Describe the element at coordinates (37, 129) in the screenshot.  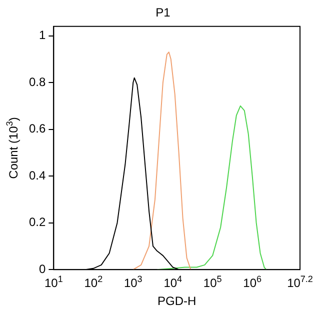
I see `y-tick-label: 0.6` at that location.